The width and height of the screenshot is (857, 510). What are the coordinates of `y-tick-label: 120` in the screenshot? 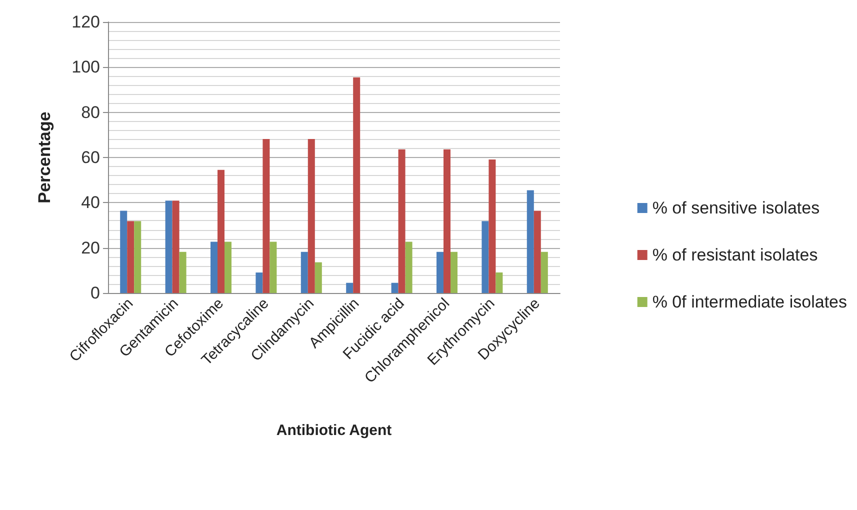 It's located at (86, 22).